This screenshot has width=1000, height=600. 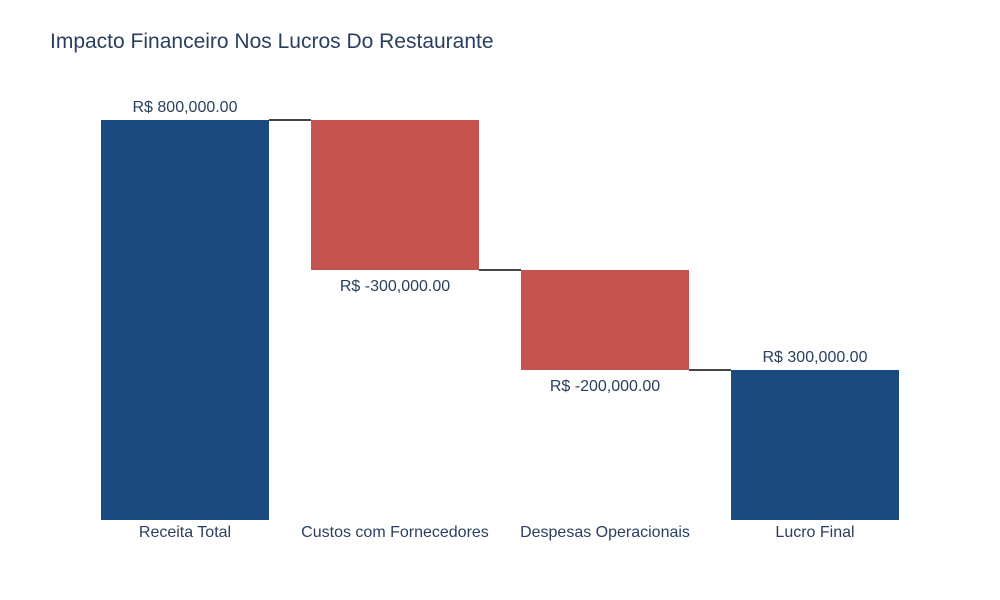 I want to click on value-label-1: R$ -300,000.00, so click(x=395, y=286).